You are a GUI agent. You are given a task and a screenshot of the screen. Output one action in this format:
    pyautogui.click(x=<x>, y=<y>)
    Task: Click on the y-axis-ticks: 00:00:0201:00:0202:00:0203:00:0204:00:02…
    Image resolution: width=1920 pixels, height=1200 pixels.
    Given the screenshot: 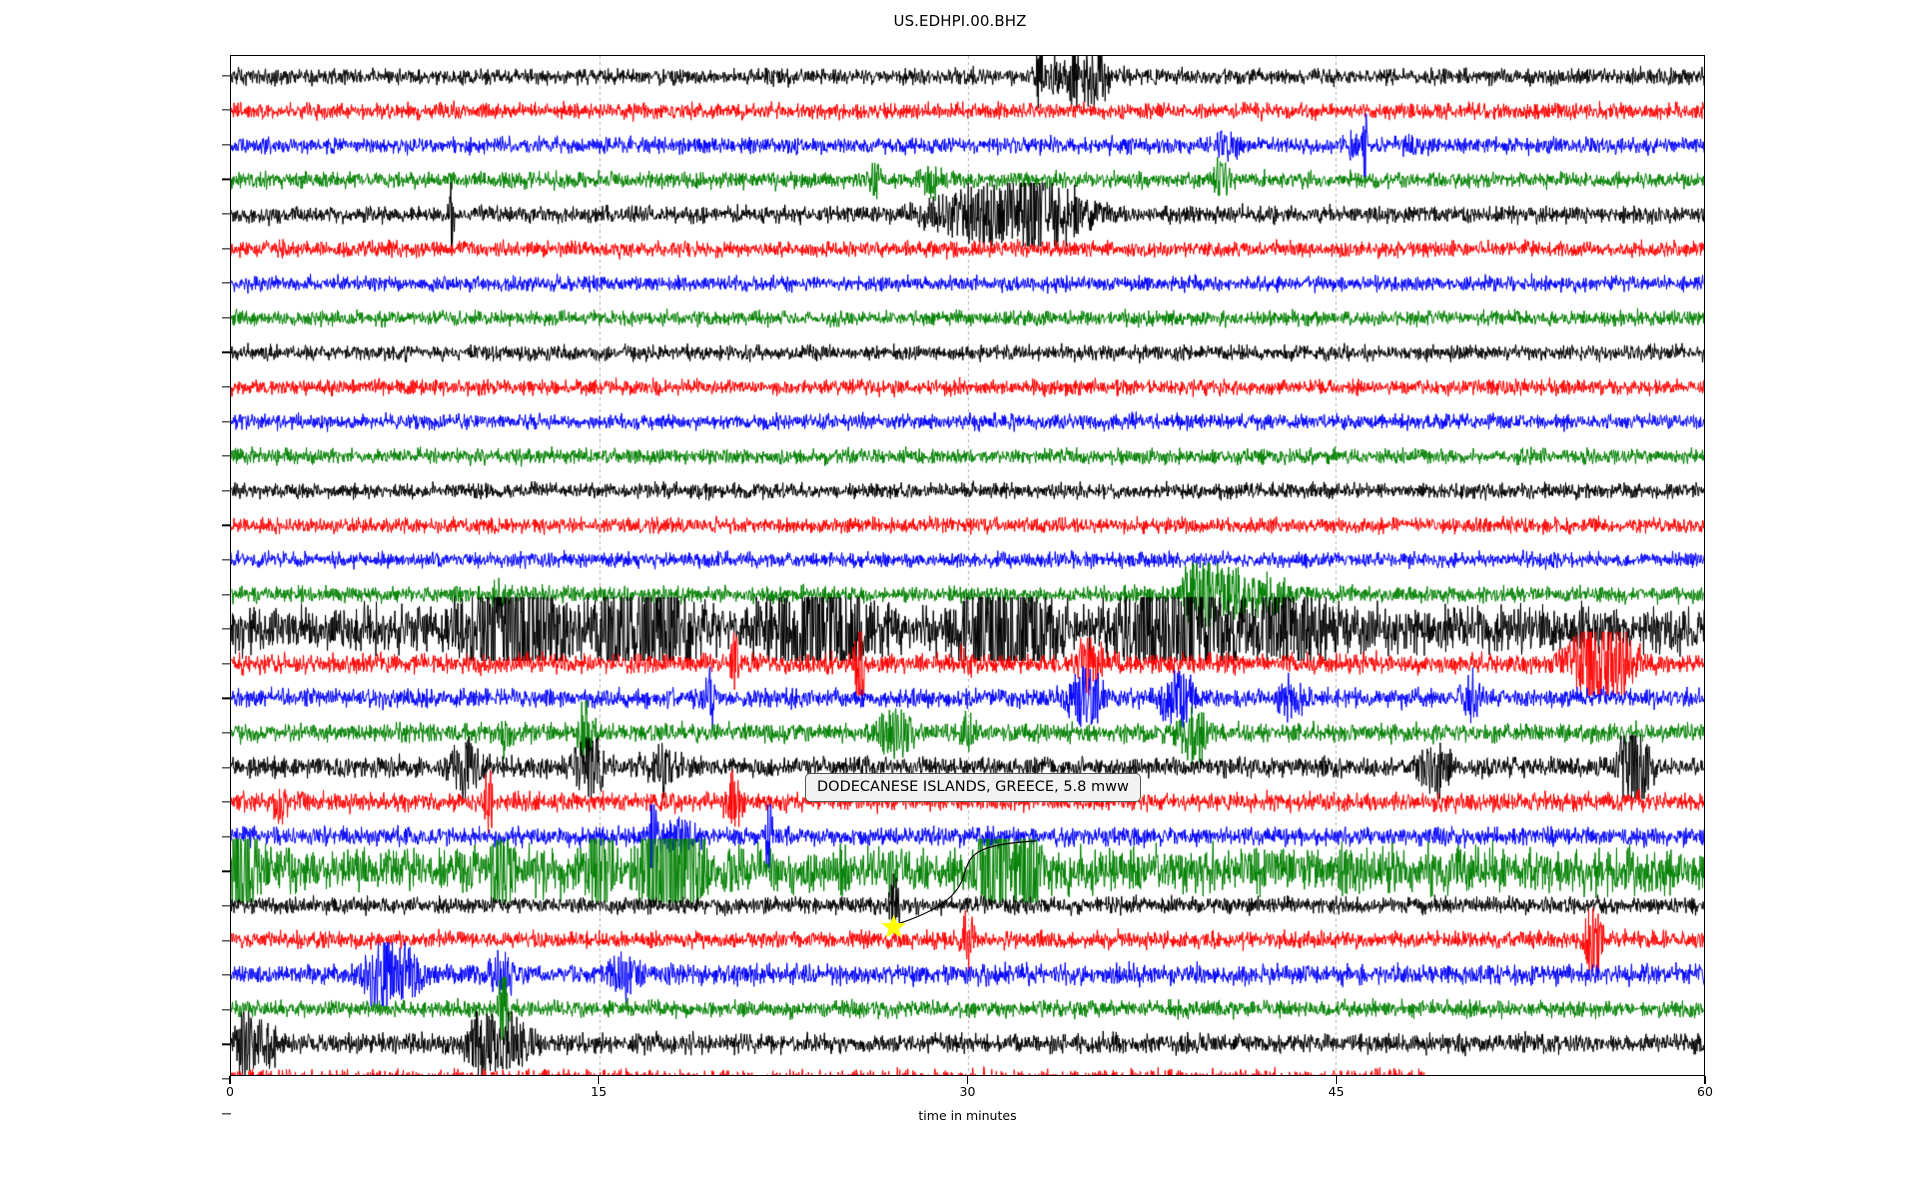 What is the action you would take?
    pyautogui.click(x=115, y=600)
    